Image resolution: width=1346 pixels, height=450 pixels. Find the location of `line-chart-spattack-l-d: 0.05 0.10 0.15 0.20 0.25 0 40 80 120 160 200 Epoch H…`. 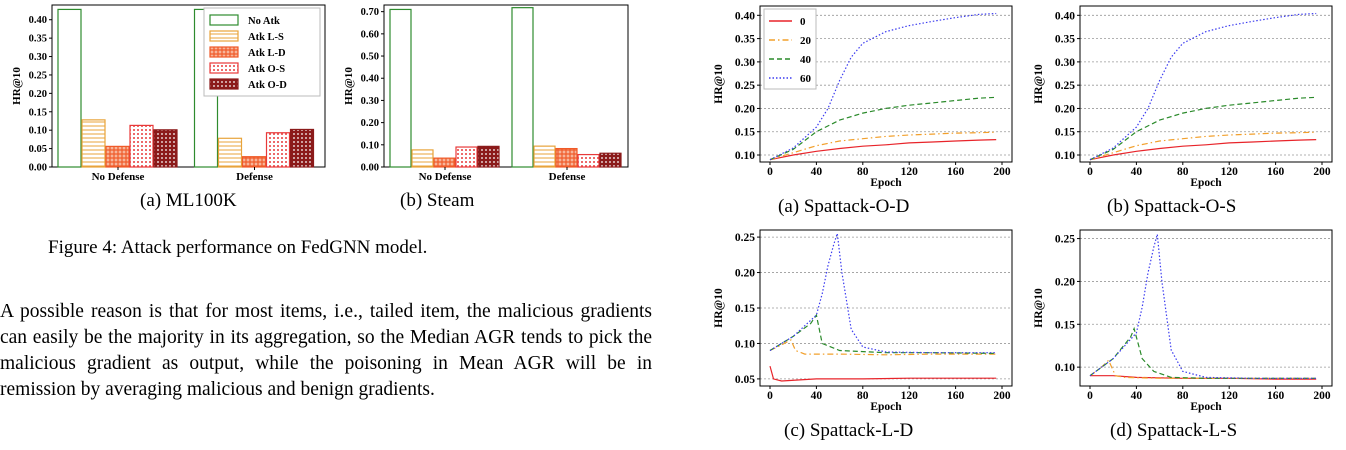

line-chart-spattack-l-d: 0.05 0.10 0.15 0.20 0.25 0 40 80 120 160 200 Epoch H… is located at coordinates (863, 323).